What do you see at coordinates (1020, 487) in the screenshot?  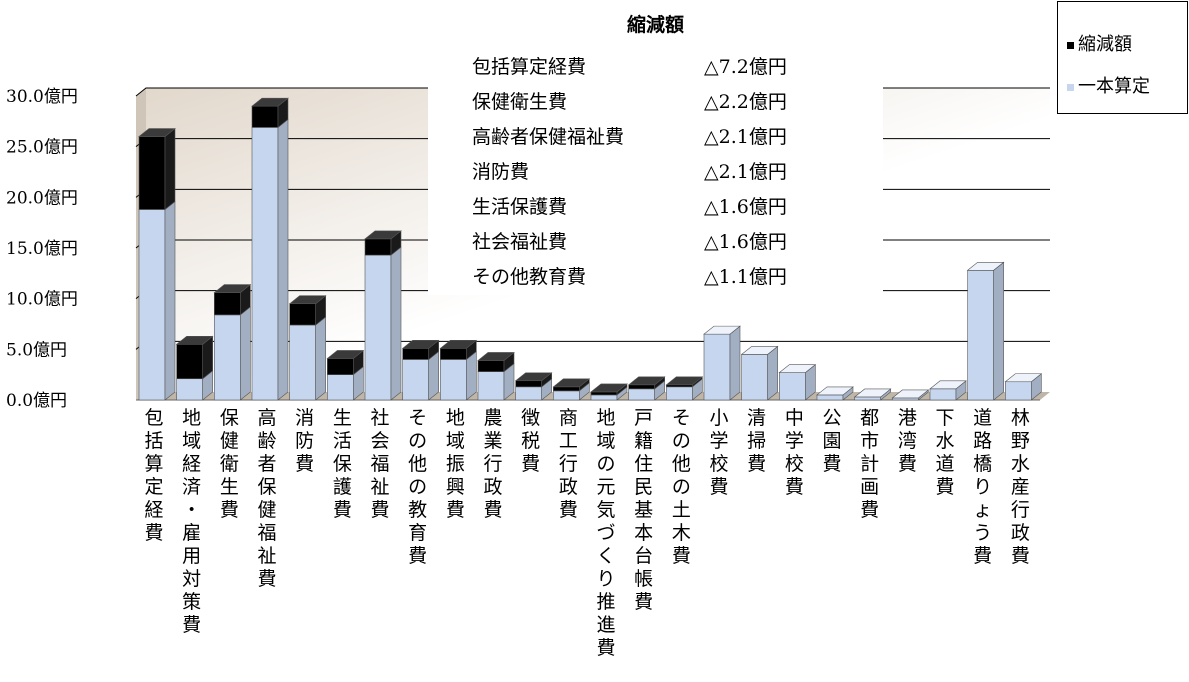 I see `x-tick-label: 林野水産行政費` at bounding box center [1020, 487].